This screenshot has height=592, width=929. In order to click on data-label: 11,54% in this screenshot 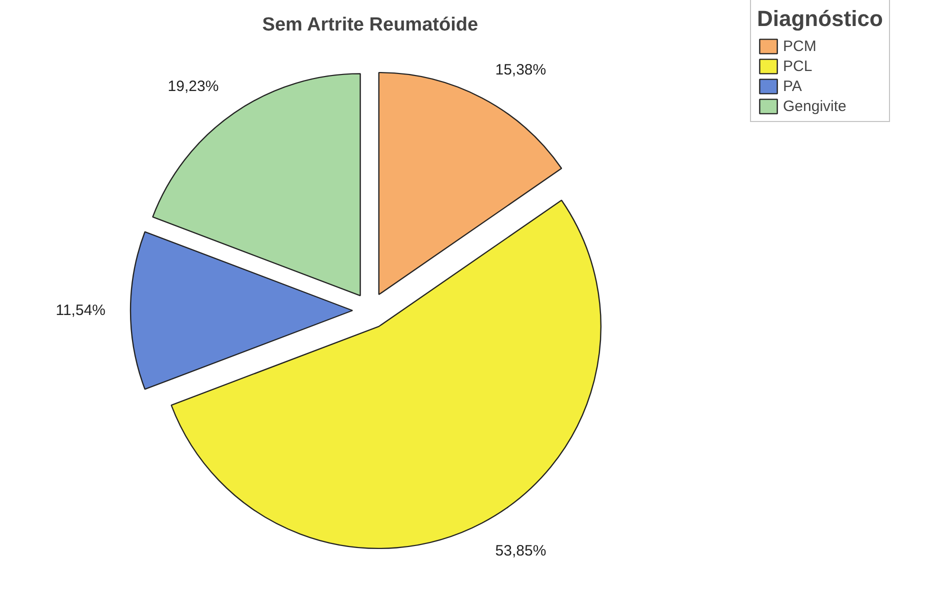, I will do `click(81, 310)`.